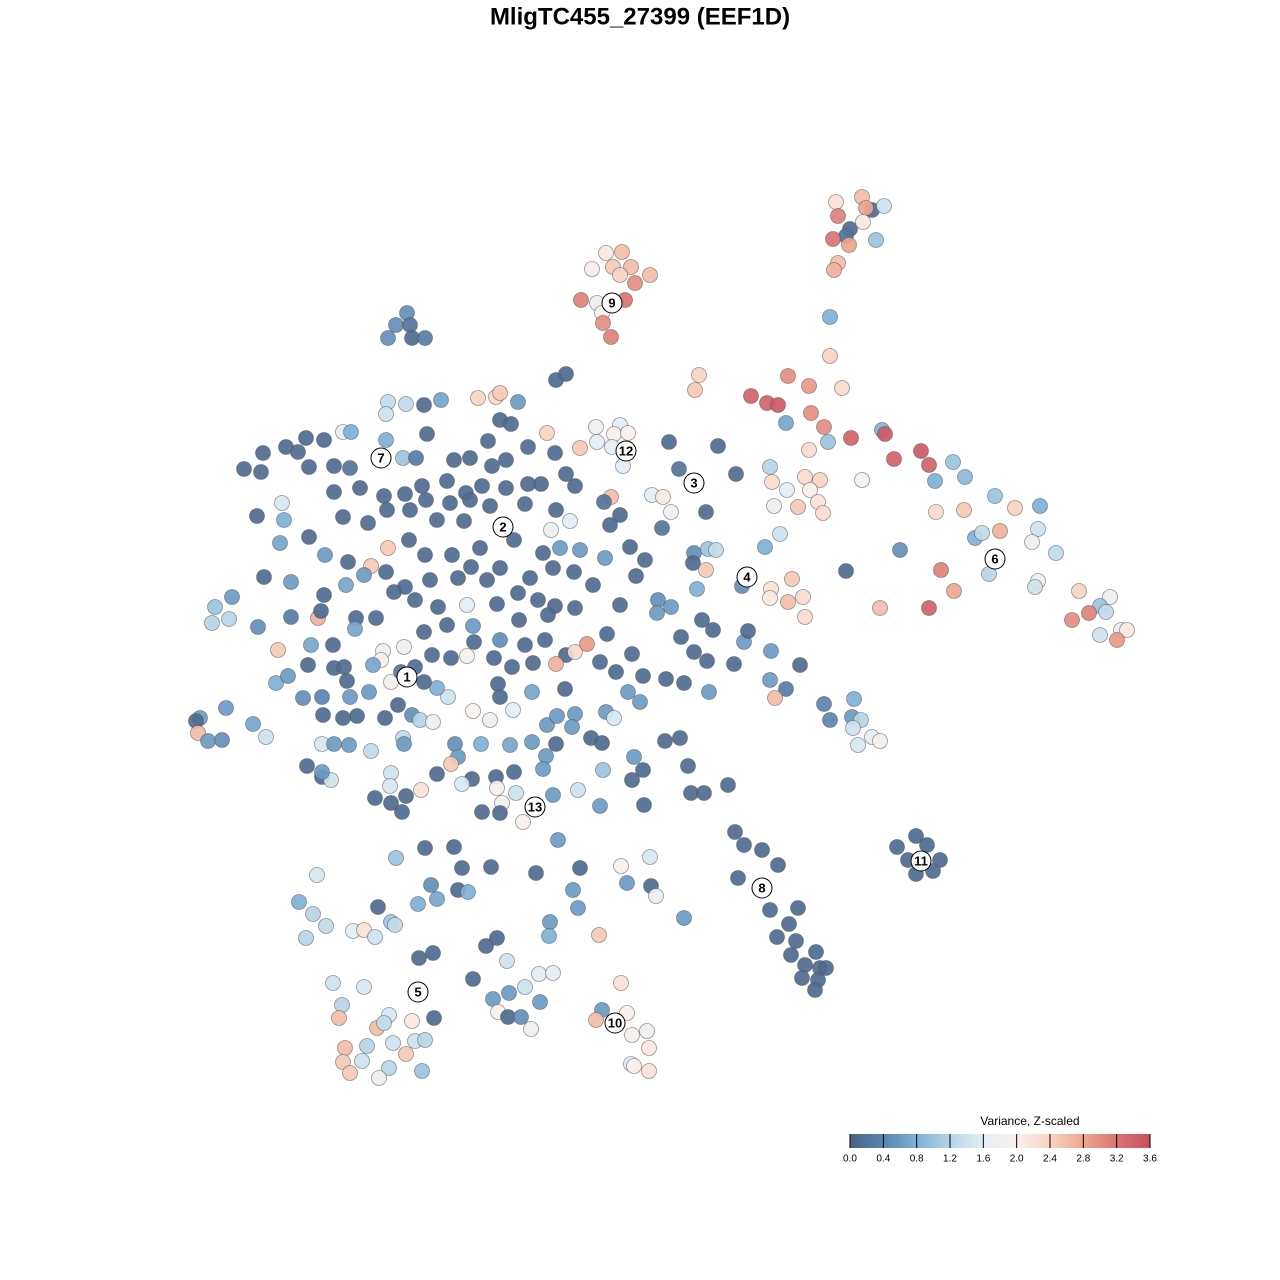 The image size is (1280, 1280). I want to click on cluster-label: 9, so click(611, 302).